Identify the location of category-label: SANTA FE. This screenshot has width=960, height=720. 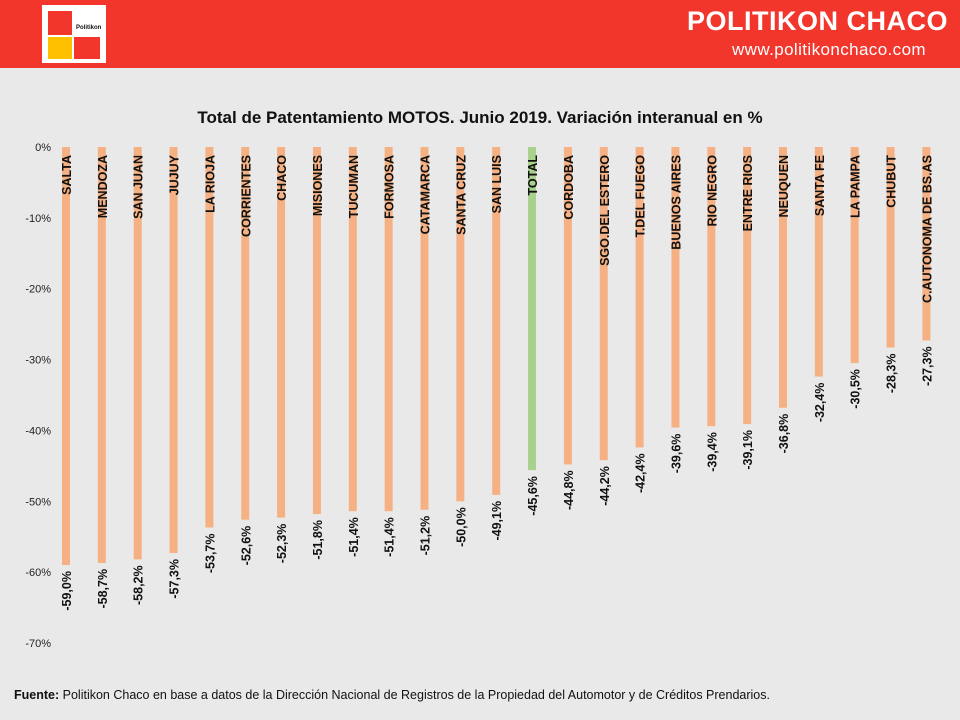
(820, 185).